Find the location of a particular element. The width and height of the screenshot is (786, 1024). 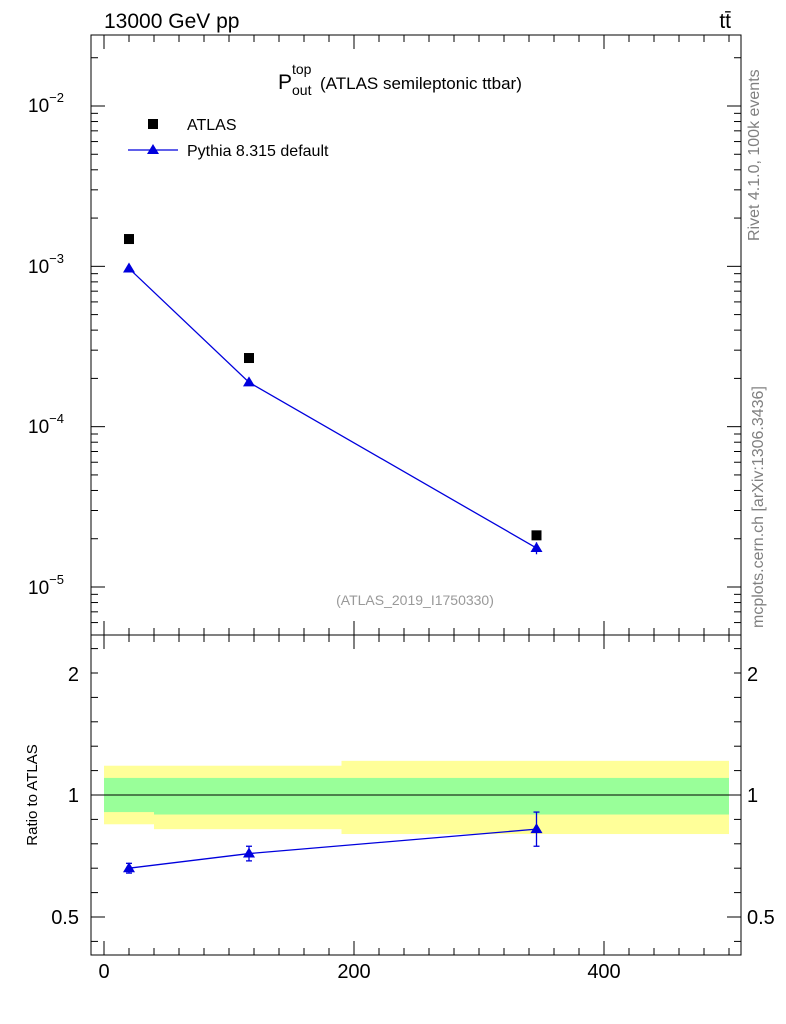

ratio-mc-line is located at coordinates (332, 848).